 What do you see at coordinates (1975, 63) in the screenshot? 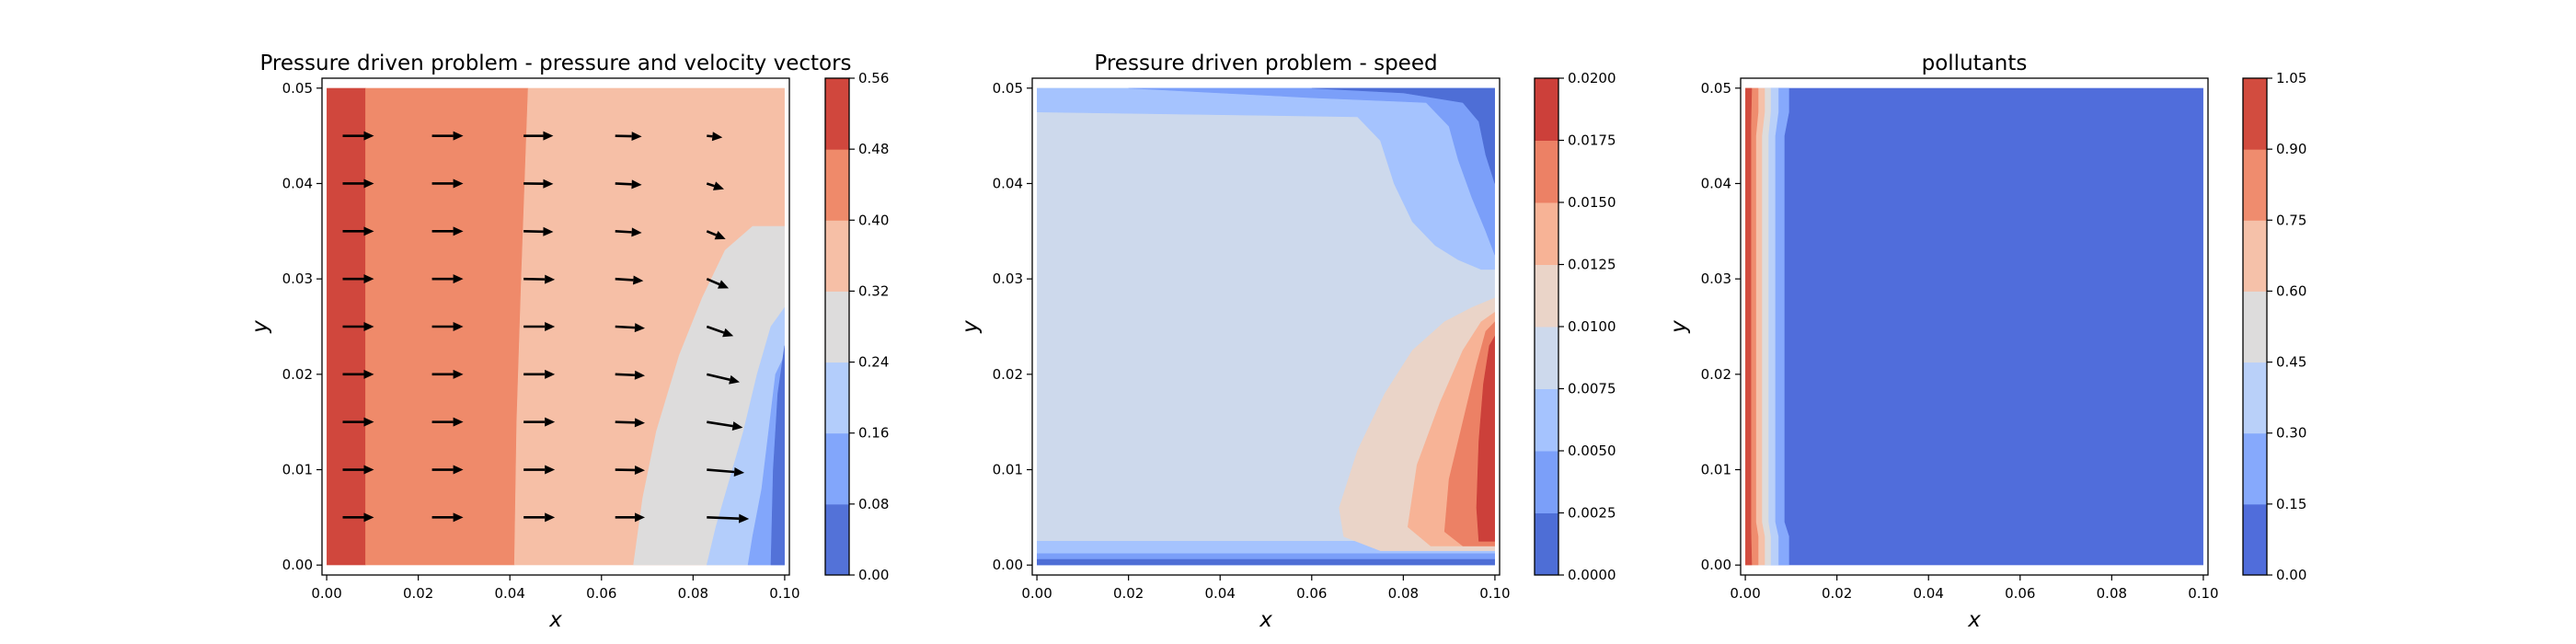
I see `chart-title: pollutants` at bounding box center [1975, 63].